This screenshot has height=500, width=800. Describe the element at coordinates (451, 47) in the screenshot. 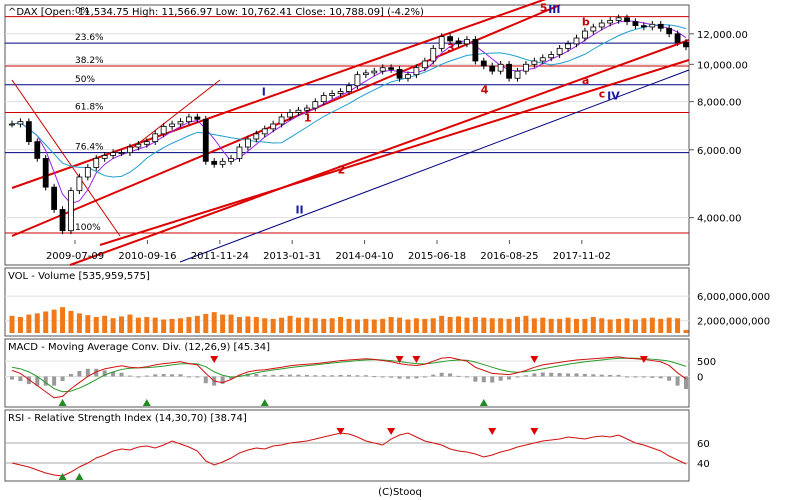

I see `wave-label: 3` at that location.